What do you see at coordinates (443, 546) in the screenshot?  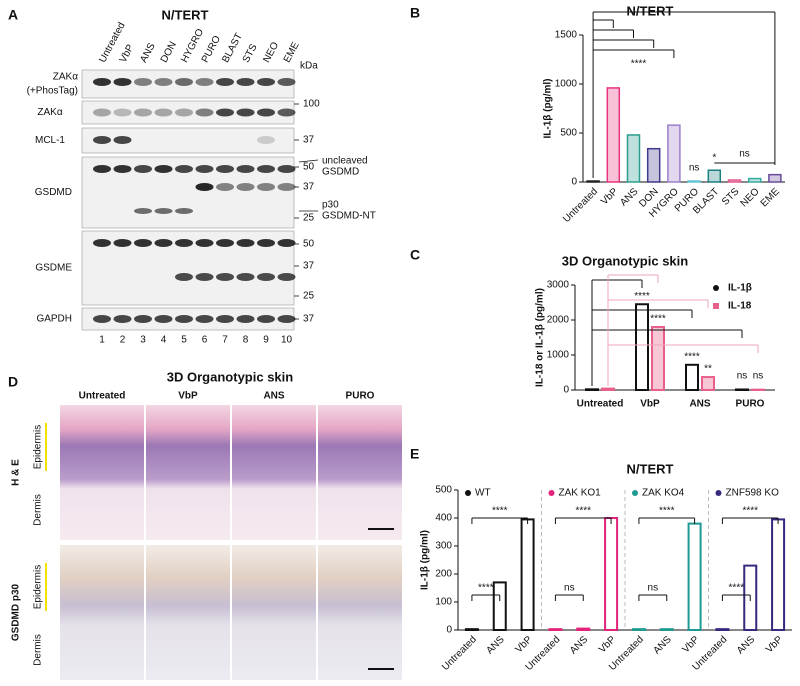 I see `y-tick-label: 300` at bounding box center [443, 546].